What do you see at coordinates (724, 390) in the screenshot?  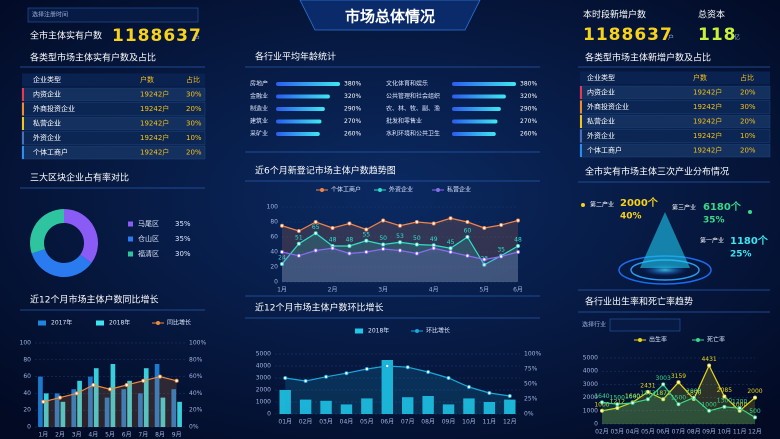 I see `data-label: 2085` at bounding box center [724, 390].